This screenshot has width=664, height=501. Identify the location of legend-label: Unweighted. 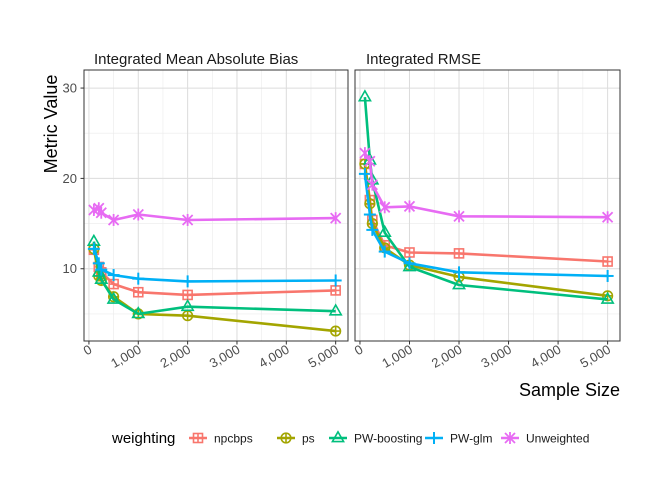
(557, 439).